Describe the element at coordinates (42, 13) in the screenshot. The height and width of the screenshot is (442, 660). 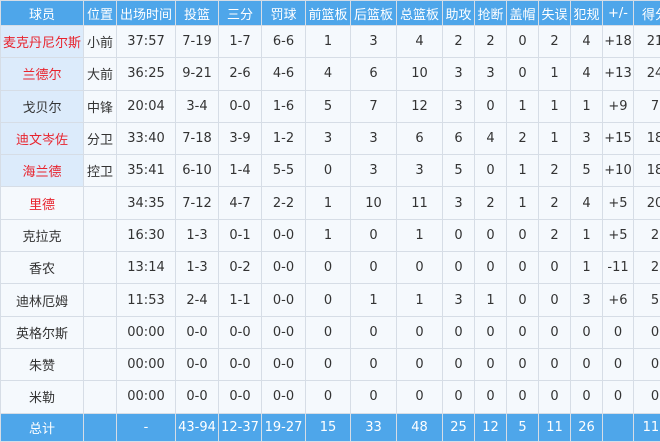
I see `column-header: 球员` at that location.